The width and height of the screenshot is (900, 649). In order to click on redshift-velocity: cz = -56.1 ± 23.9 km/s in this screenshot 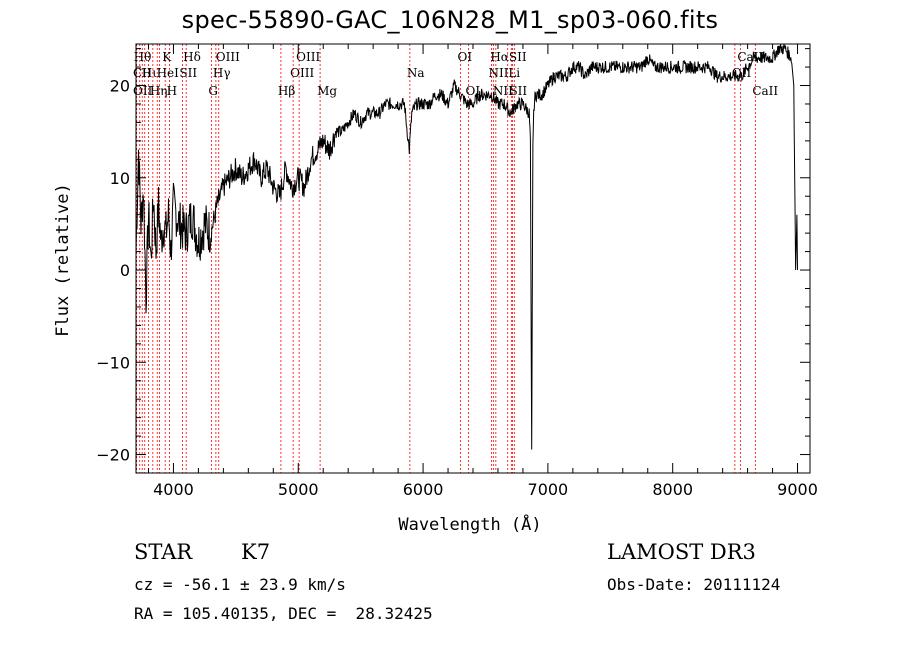, I will do `click(240, 584)`.